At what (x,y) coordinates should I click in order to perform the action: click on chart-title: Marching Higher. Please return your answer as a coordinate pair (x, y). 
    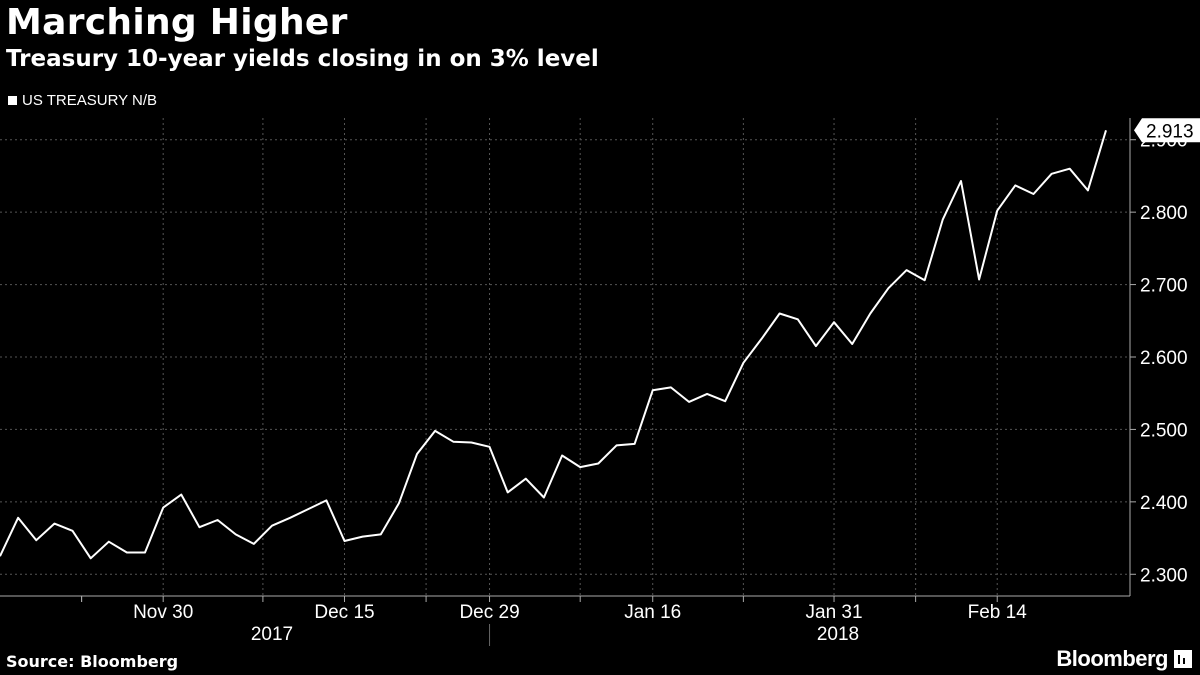
    Looking at the image, I should click on (177, 22).